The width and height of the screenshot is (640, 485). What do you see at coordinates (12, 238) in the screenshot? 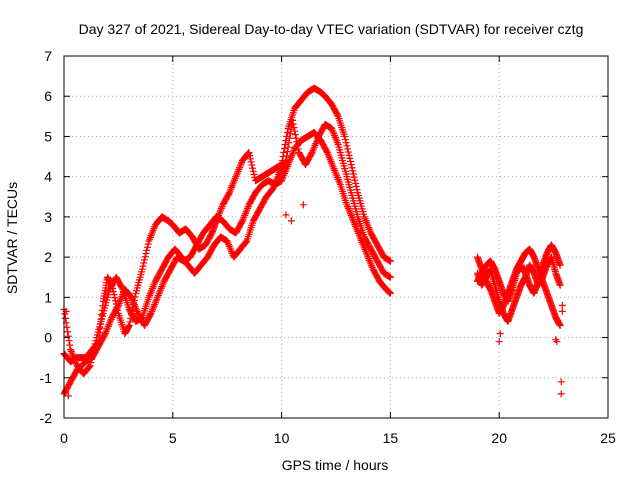
I see `y-axis-title: SDTVAR / TECUs` at bounding box center [12, 238].